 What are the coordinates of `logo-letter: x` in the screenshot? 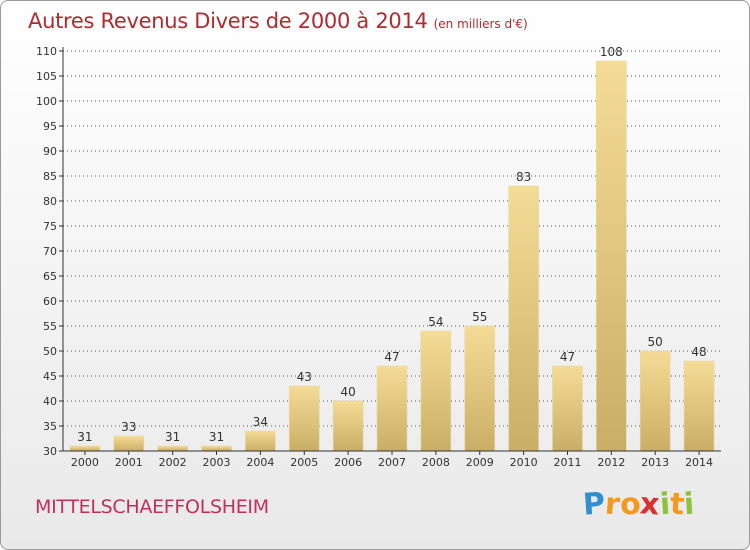 It's located at (650, 504).